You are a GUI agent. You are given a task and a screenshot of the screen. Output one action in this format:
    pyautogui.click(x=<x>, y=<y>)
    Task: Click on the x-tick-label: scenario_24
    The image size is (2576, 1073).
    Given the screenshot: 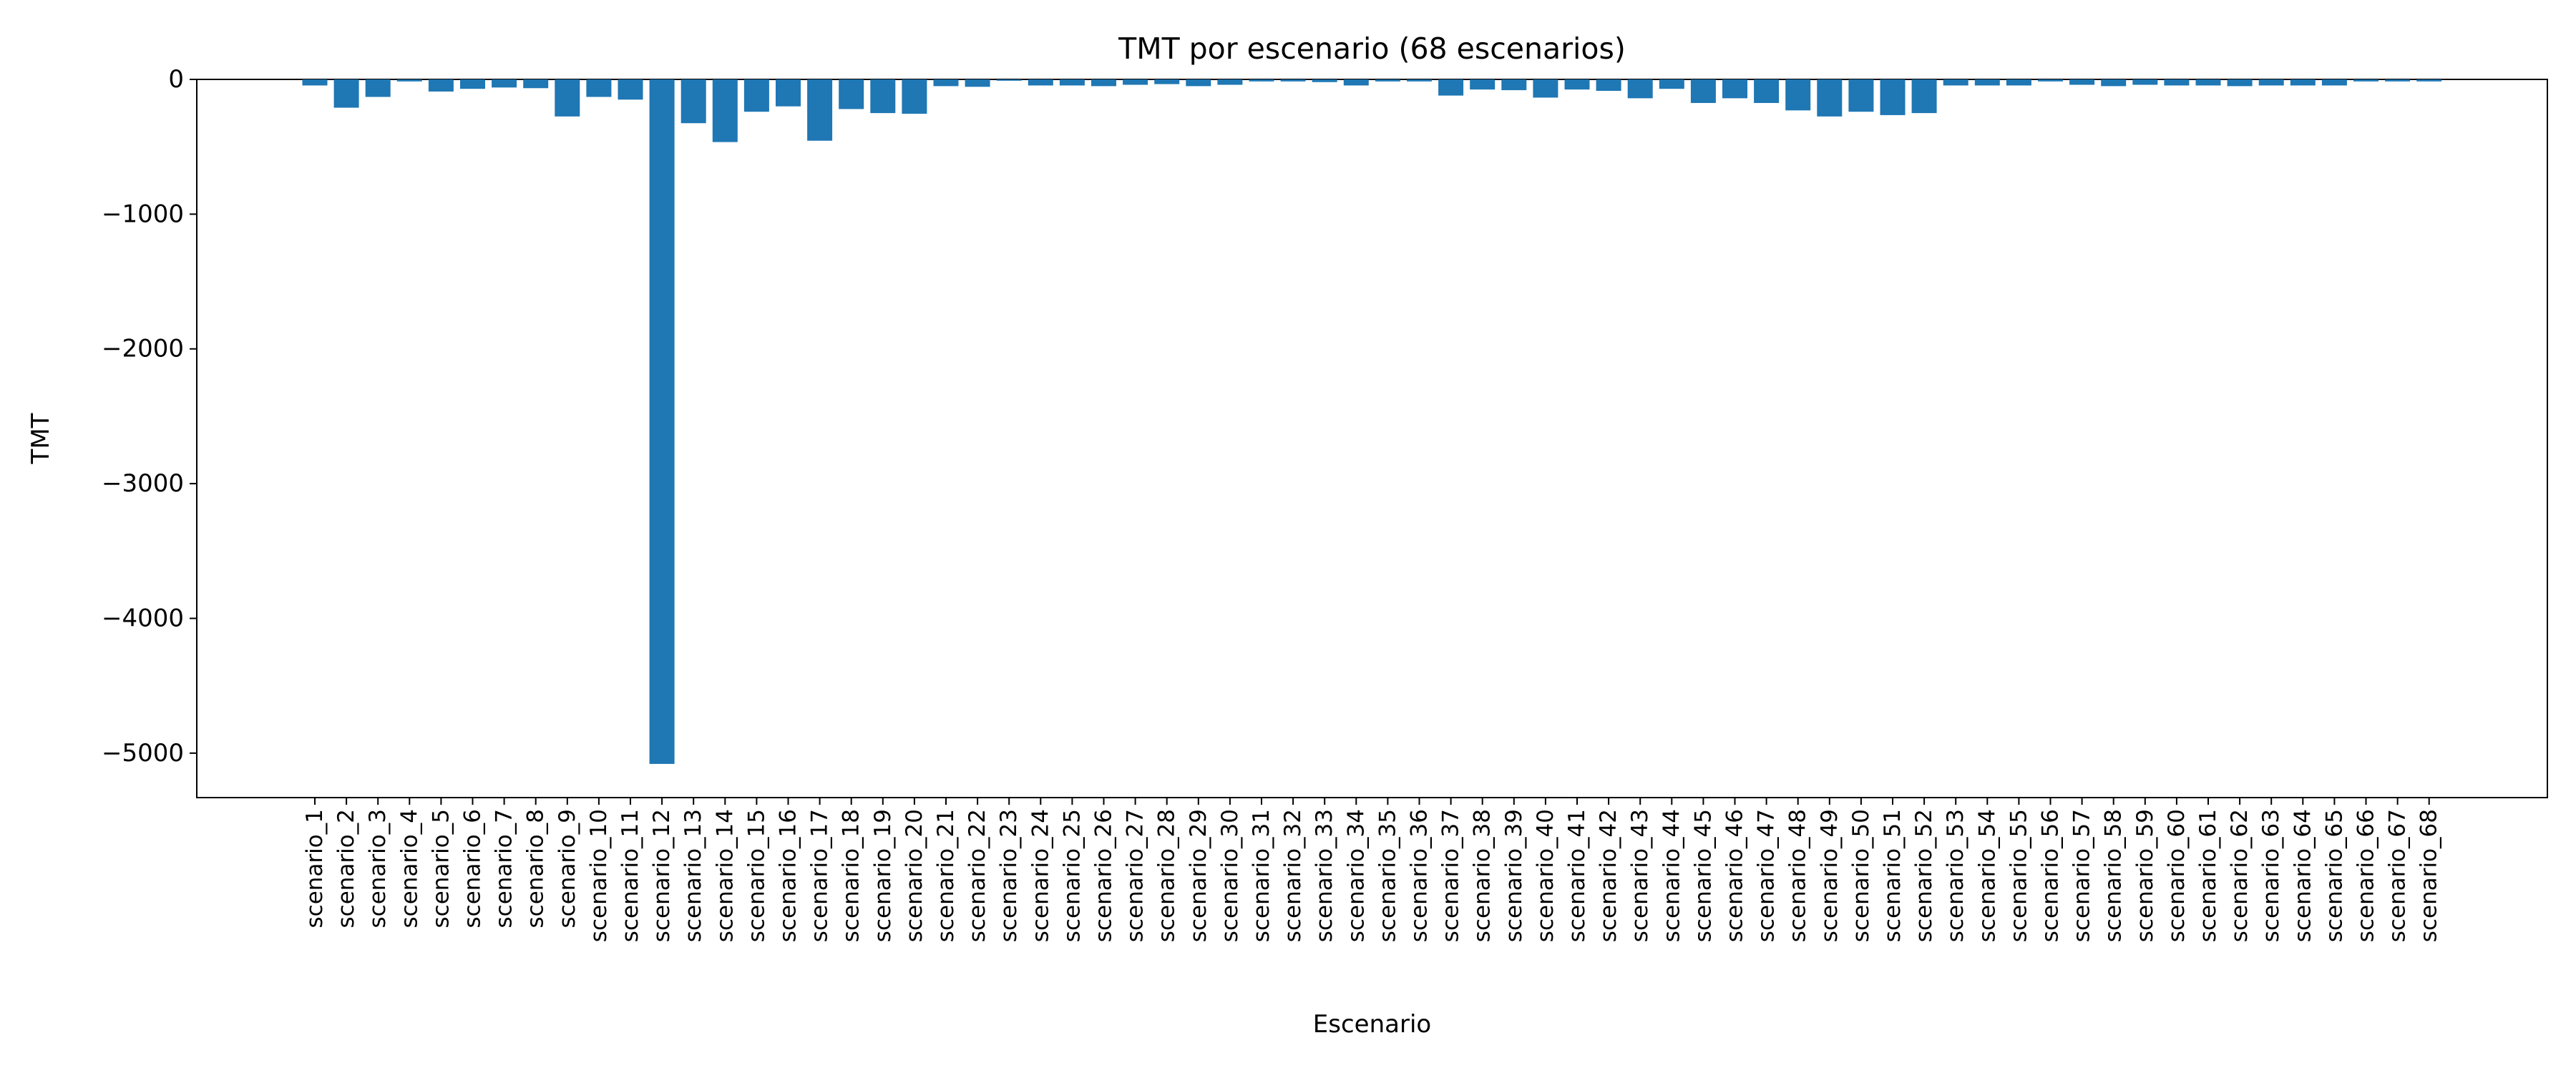 What is the action you would take?
    pyautogui.click(x=1040, y=876)
    